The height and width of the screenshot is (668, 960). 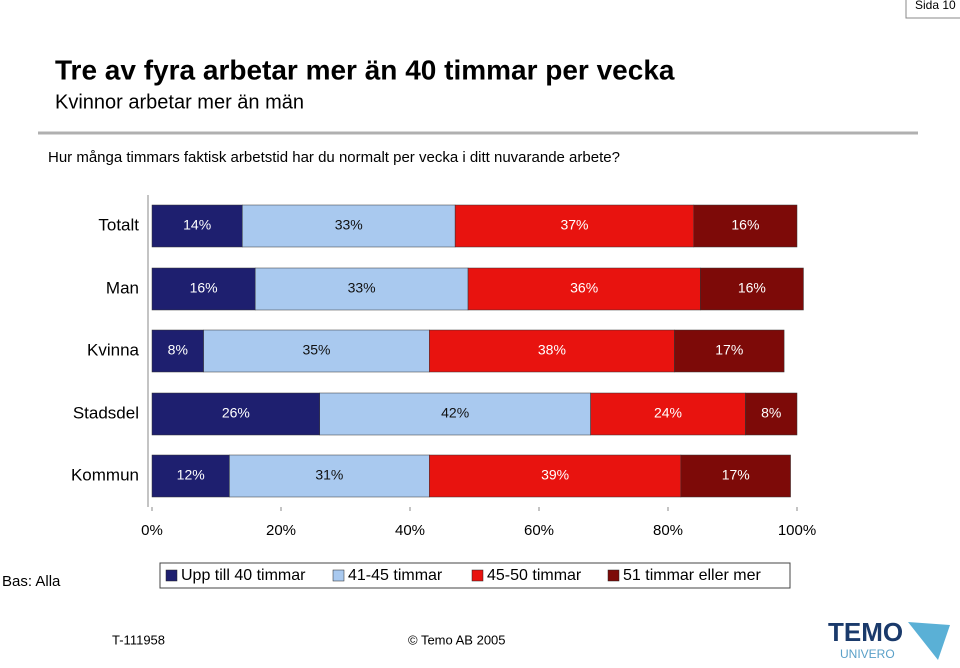 I want to click on value-label: 36%, so click(x=584, y=288).